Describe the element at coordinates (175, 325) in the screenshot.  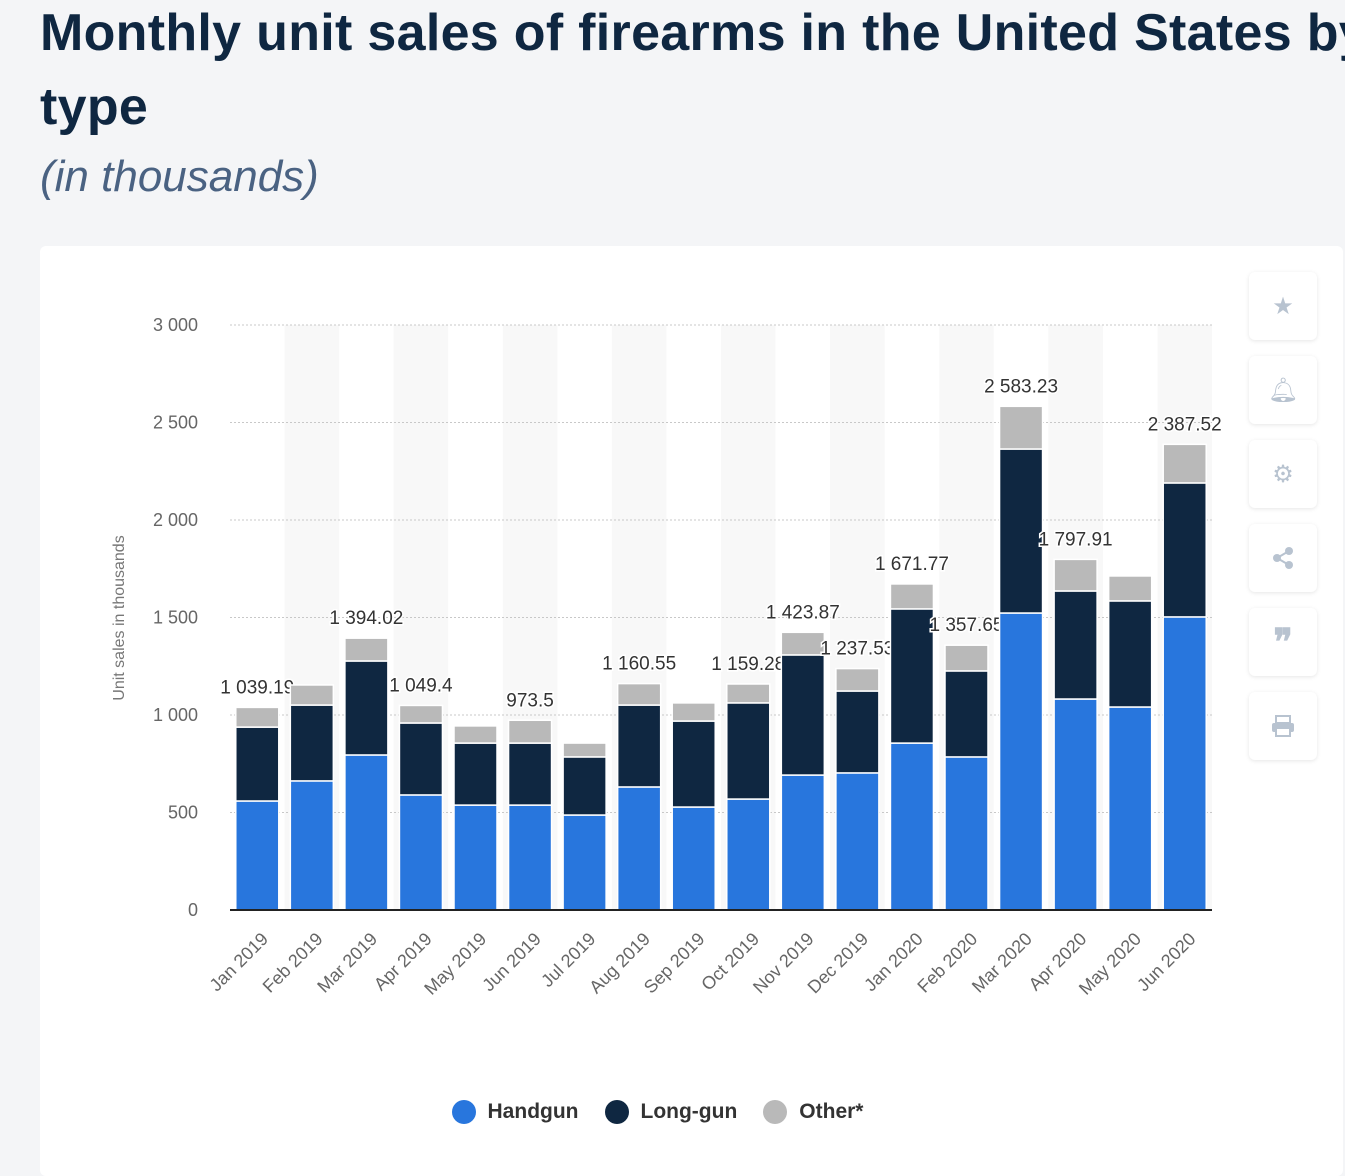
I see `y-tick-label: 3 000` at that location.